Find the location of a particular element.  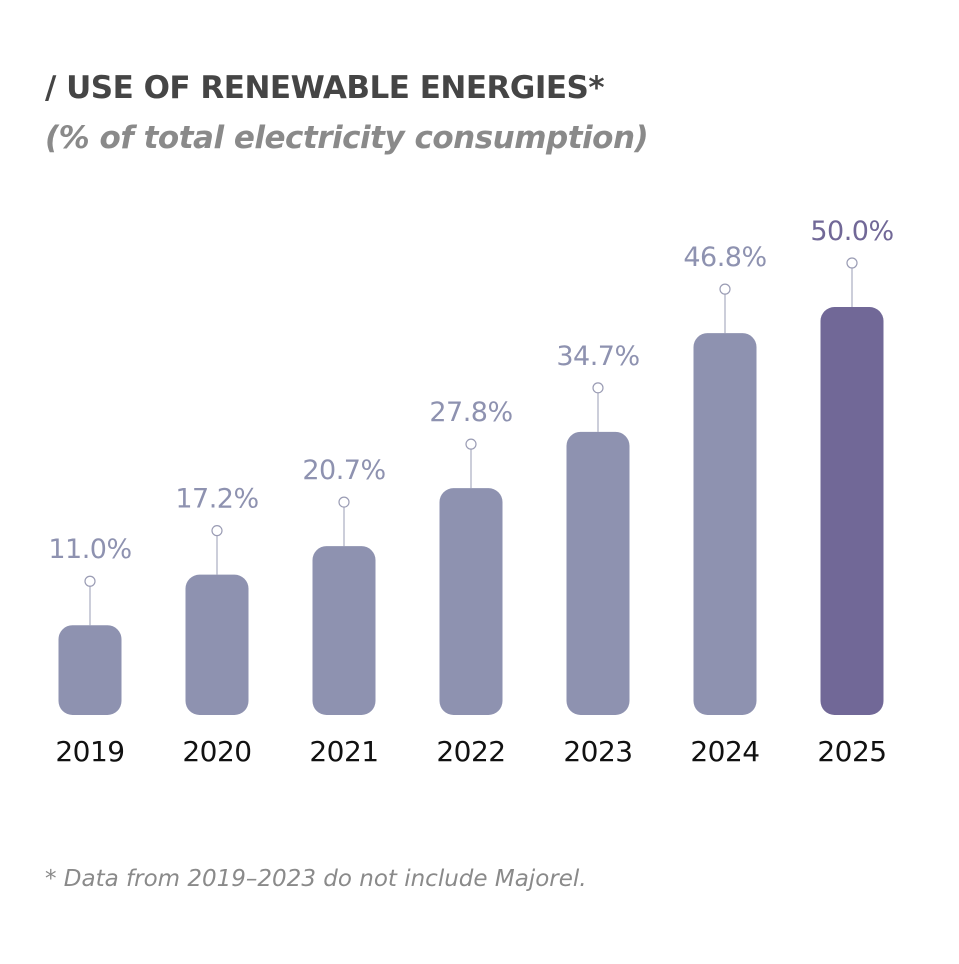

bar-group-2023: 34.7% 2023 is located at coordinates (598, 554).